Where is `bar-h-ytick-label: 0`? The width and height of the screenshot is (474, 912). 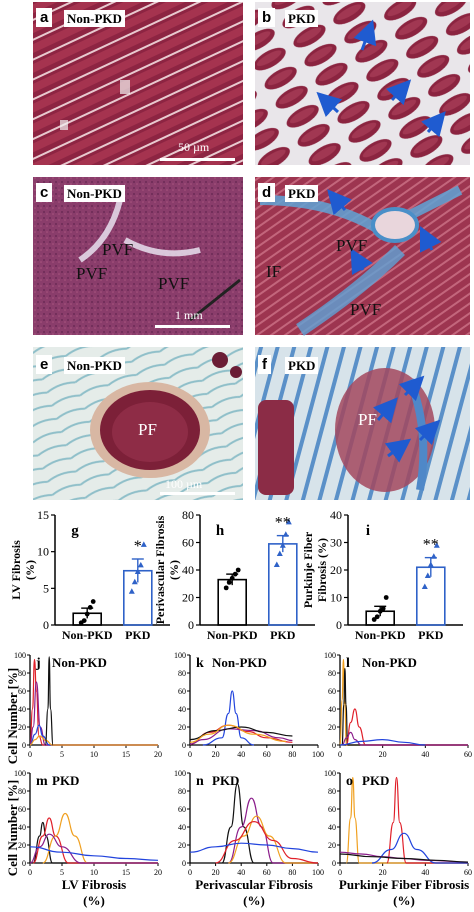
bar-h-ytick-label: 0 is located at coordinates (191, 625).